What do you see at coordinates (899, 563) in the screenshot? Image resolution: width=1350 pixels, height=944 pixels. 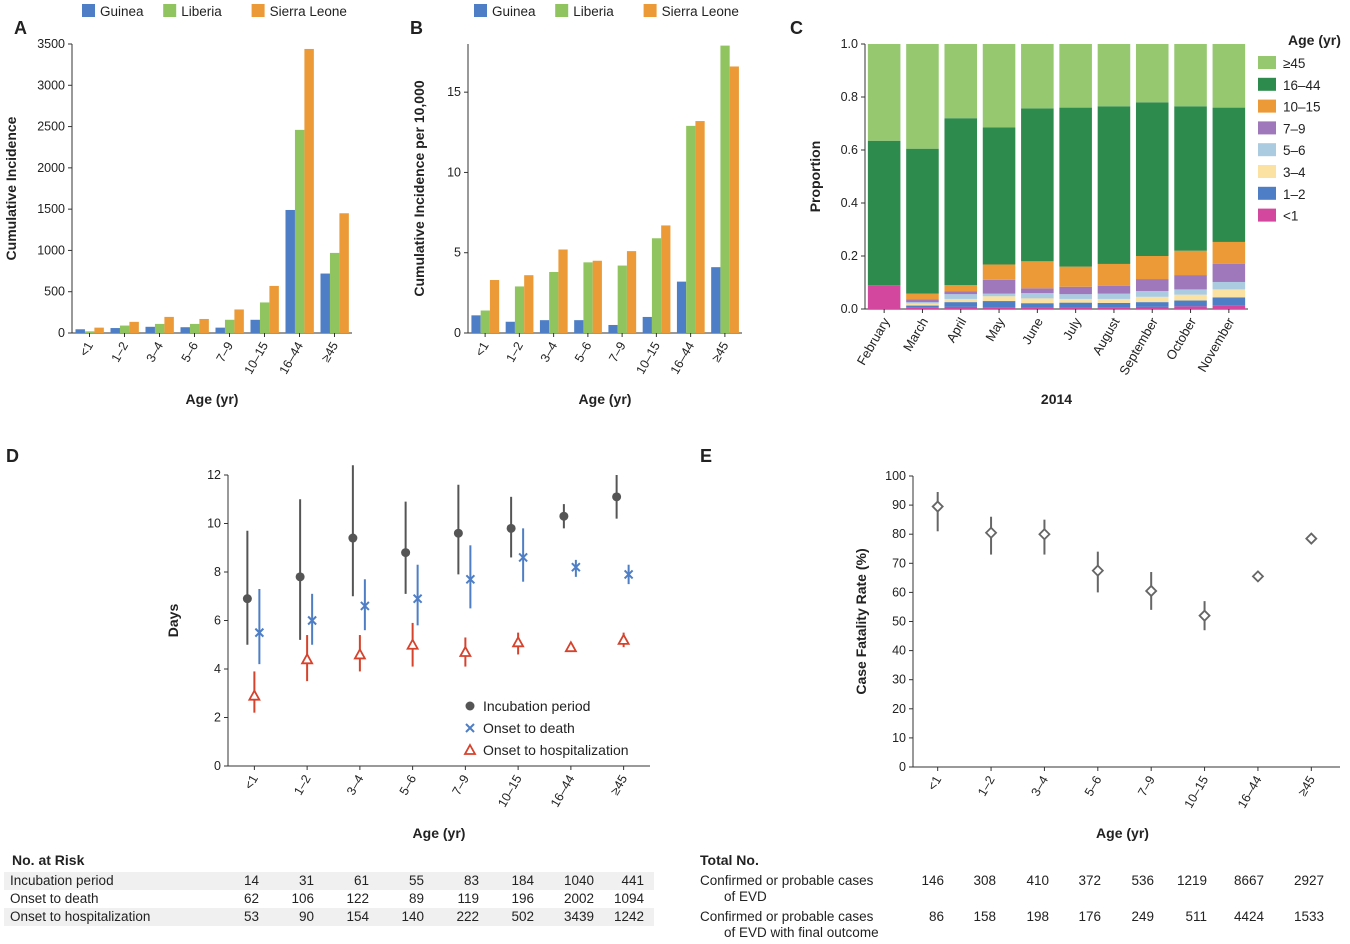 I see `y-tick-label: 70` at bounding box center [899, 563].